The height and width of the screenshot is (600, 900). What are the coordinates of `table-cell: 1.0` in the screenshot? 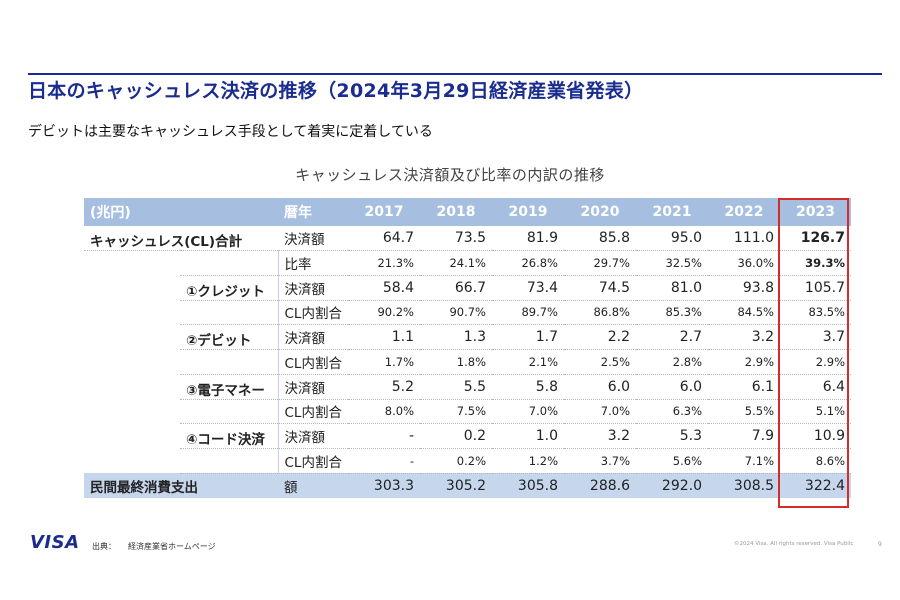 It's located at (528, 436).